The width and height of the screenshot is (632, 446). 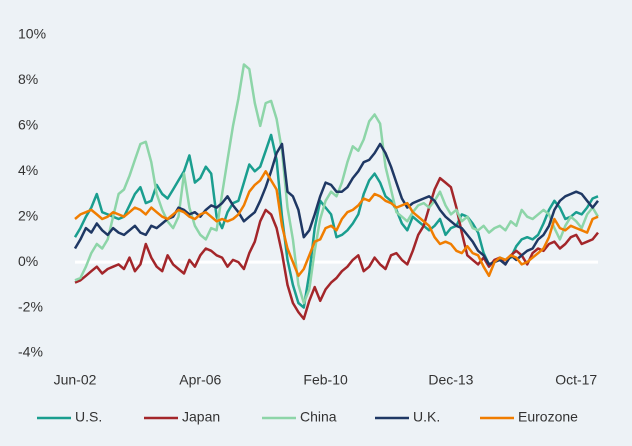 What do you see at coordinates (30, 306) in the screenshot?
I see `y-tick-label: -2%` at bounding box center [30, 306].